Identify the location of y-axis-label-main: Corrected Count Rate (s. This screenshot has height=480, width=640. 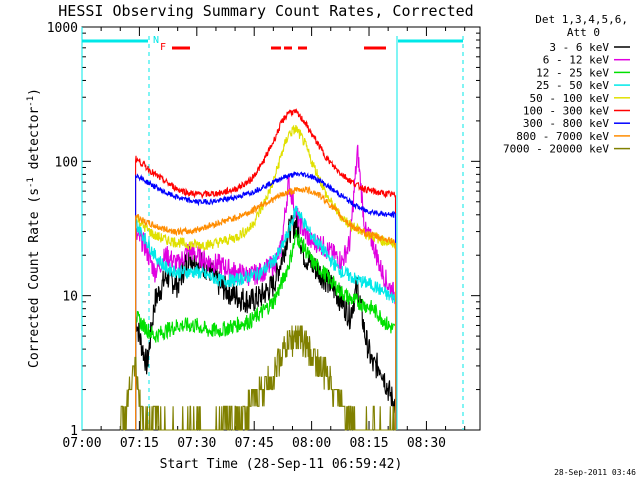
(34, 278).